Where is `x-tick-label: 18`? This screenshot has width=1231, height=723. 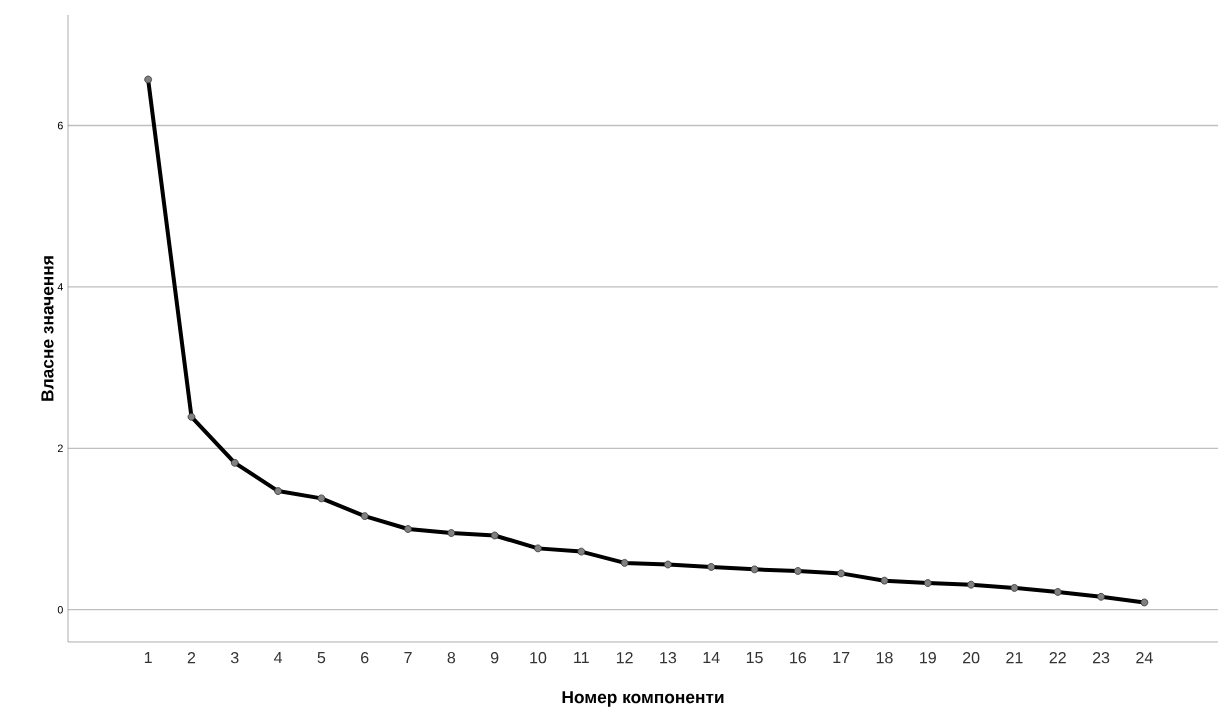
x-tick-label: 18 is located at coordinates (884, 658).